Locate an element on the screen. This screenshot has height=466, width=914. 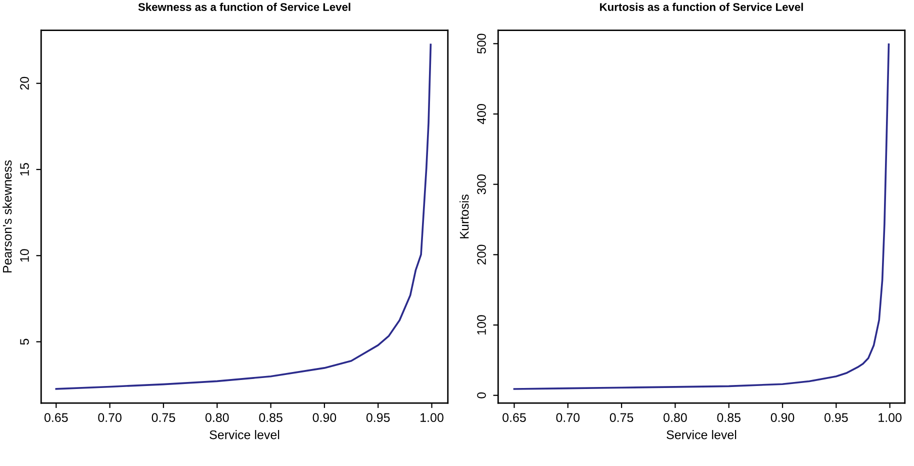
y-tick-label: 400 is located at coordinates (481, 114).